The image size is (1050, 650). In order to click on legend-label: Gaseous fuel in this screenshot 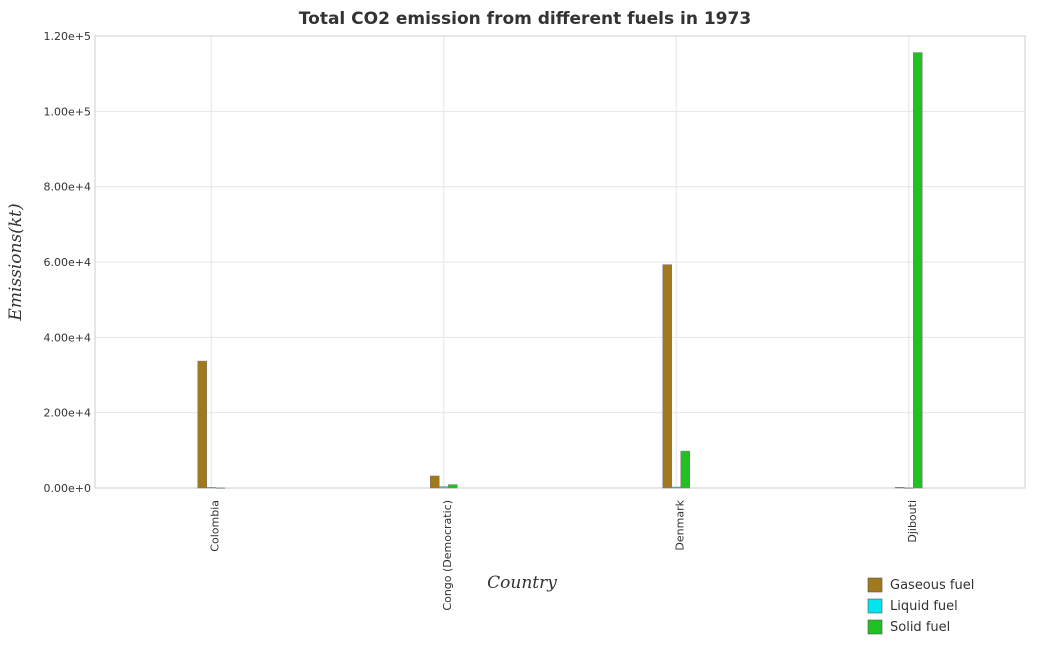, I will do `click(932, 585)`.